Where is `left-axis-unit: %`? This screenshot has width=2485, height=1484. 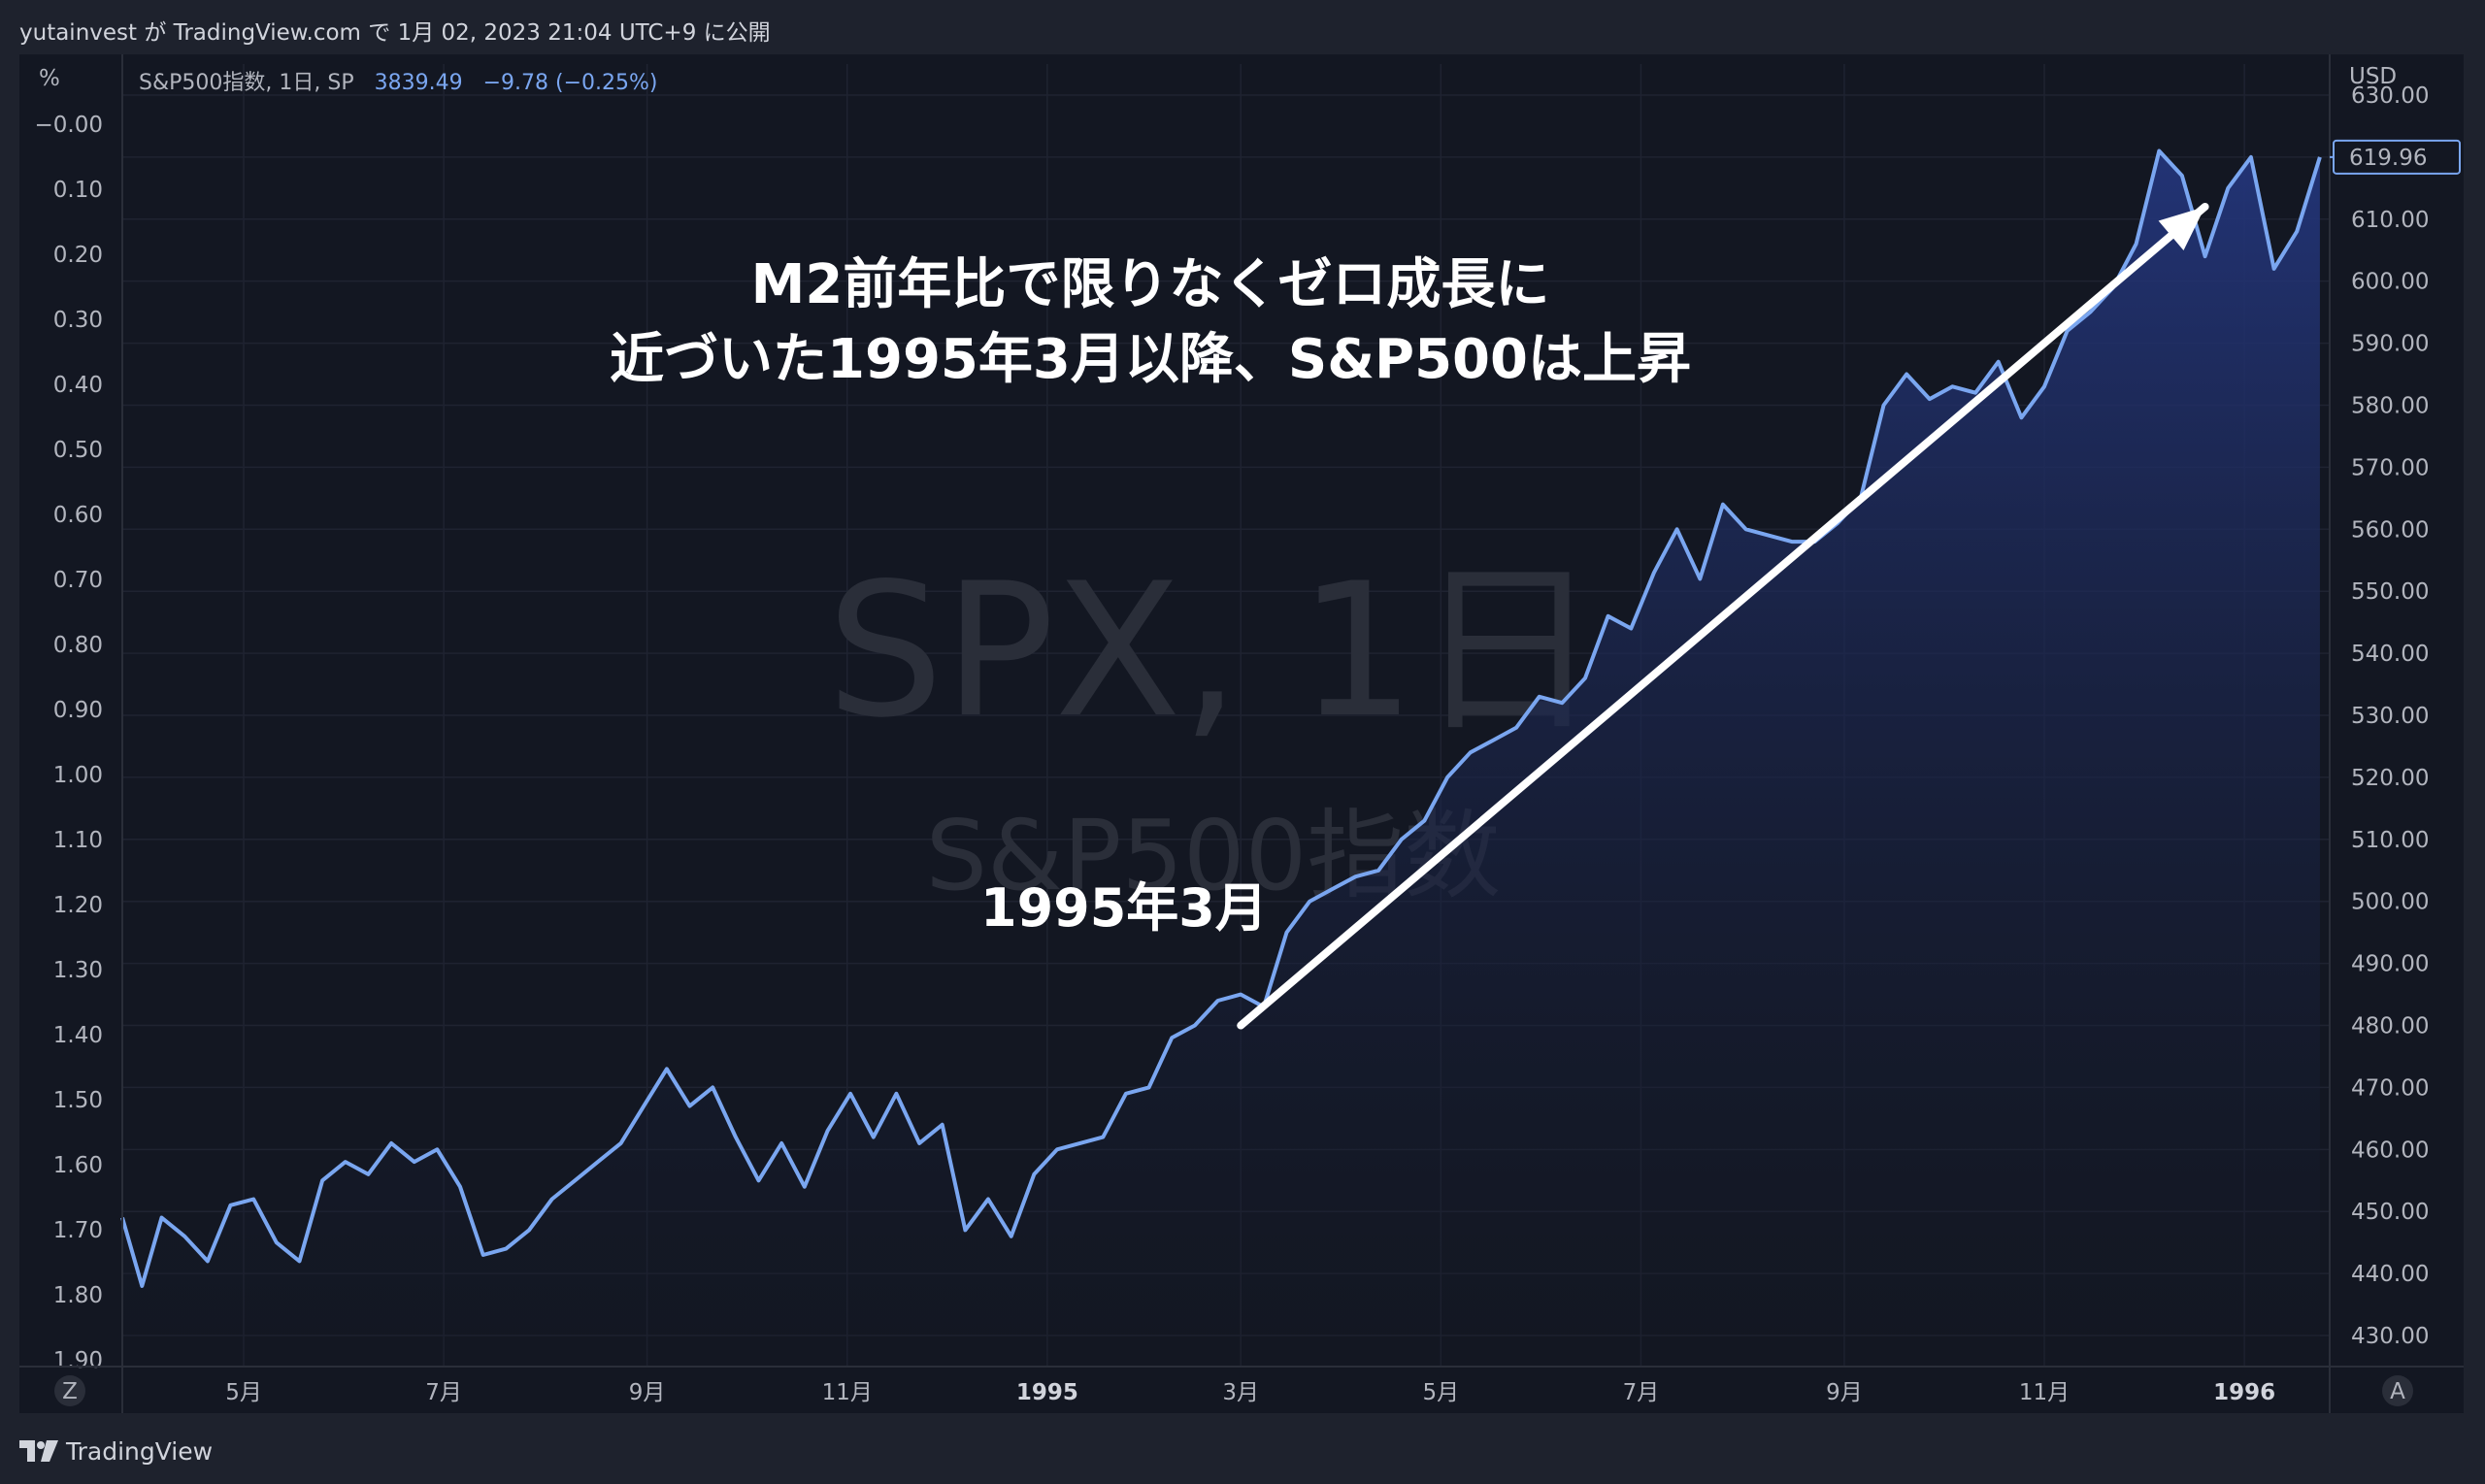
left-axis-unit: % is located at coordinates (50, 78).